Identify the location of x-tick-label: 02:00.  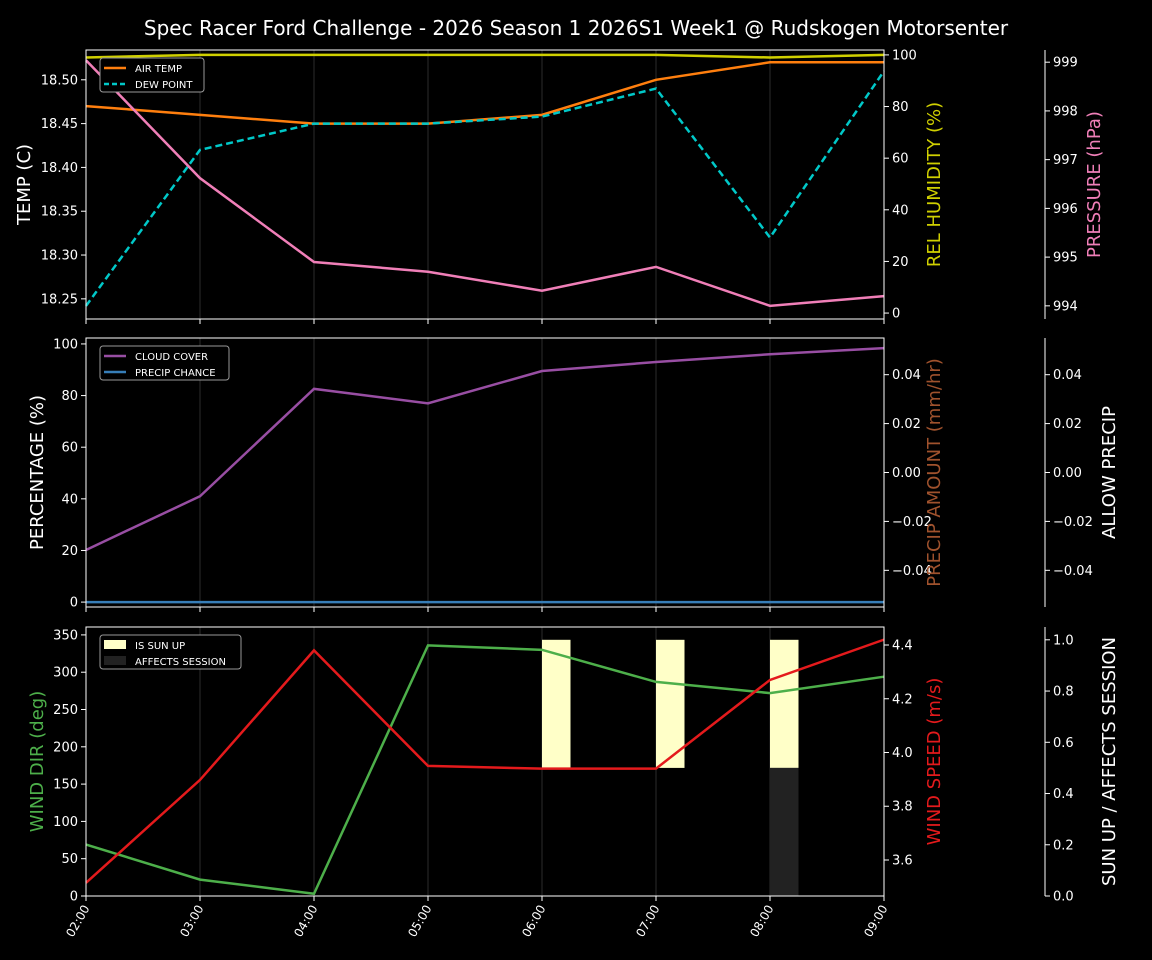
(77, 921).